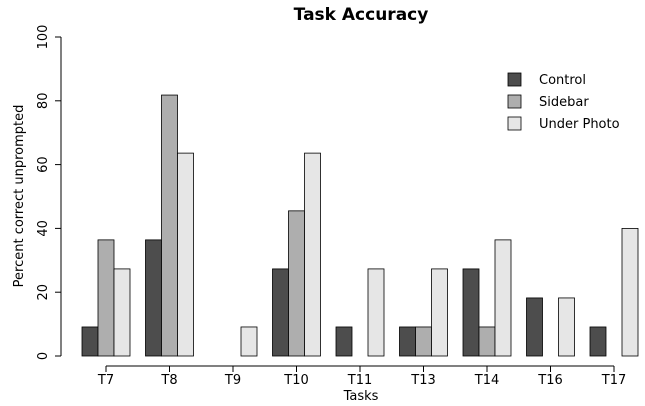 The image size is (645, 406). What do you see at coordinates (185, 254) in the screenshot?
I see `bar-t8-under-photo` at bounding box center [185, 254].